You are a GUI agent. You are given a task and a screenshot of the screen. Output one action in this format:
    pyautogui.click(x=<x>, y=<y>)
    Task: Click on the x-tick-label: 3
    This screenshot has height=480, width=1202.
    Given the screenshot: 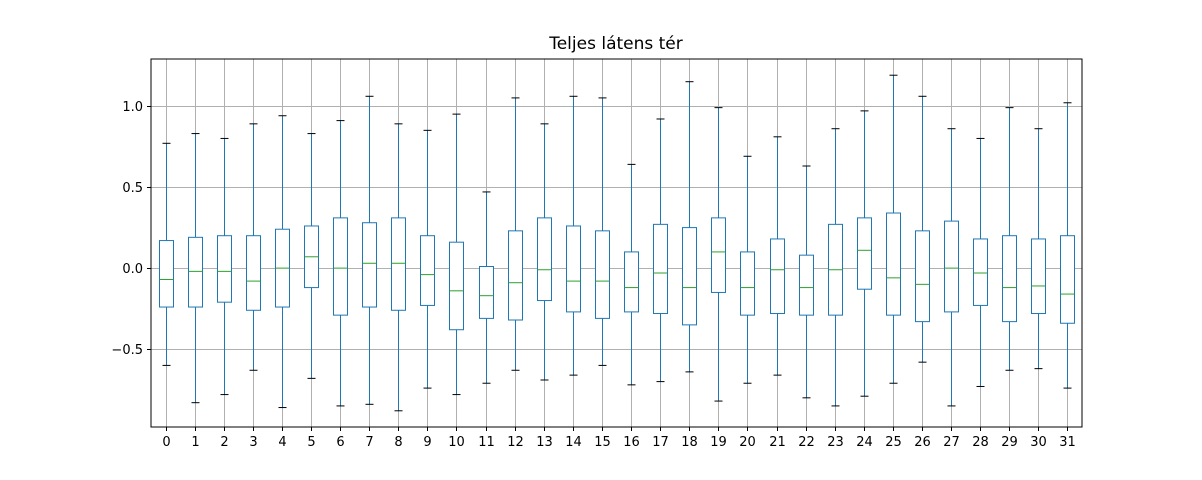 What is the action you would take?
    pyautogui.click(x=253, y=442)
    